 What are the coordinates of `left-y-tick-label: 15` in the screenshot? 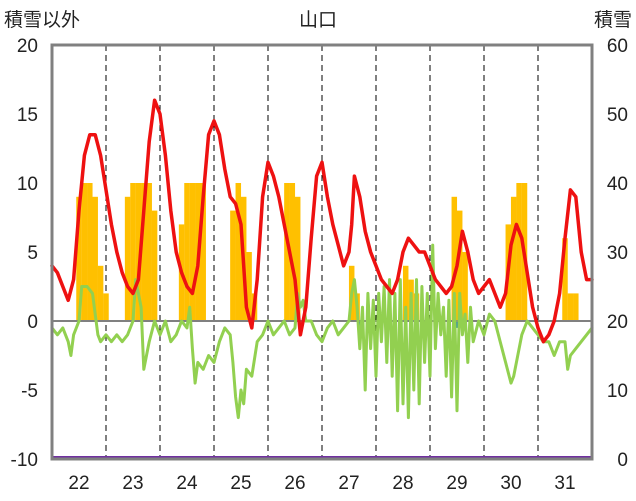 It's located at (27, 115).